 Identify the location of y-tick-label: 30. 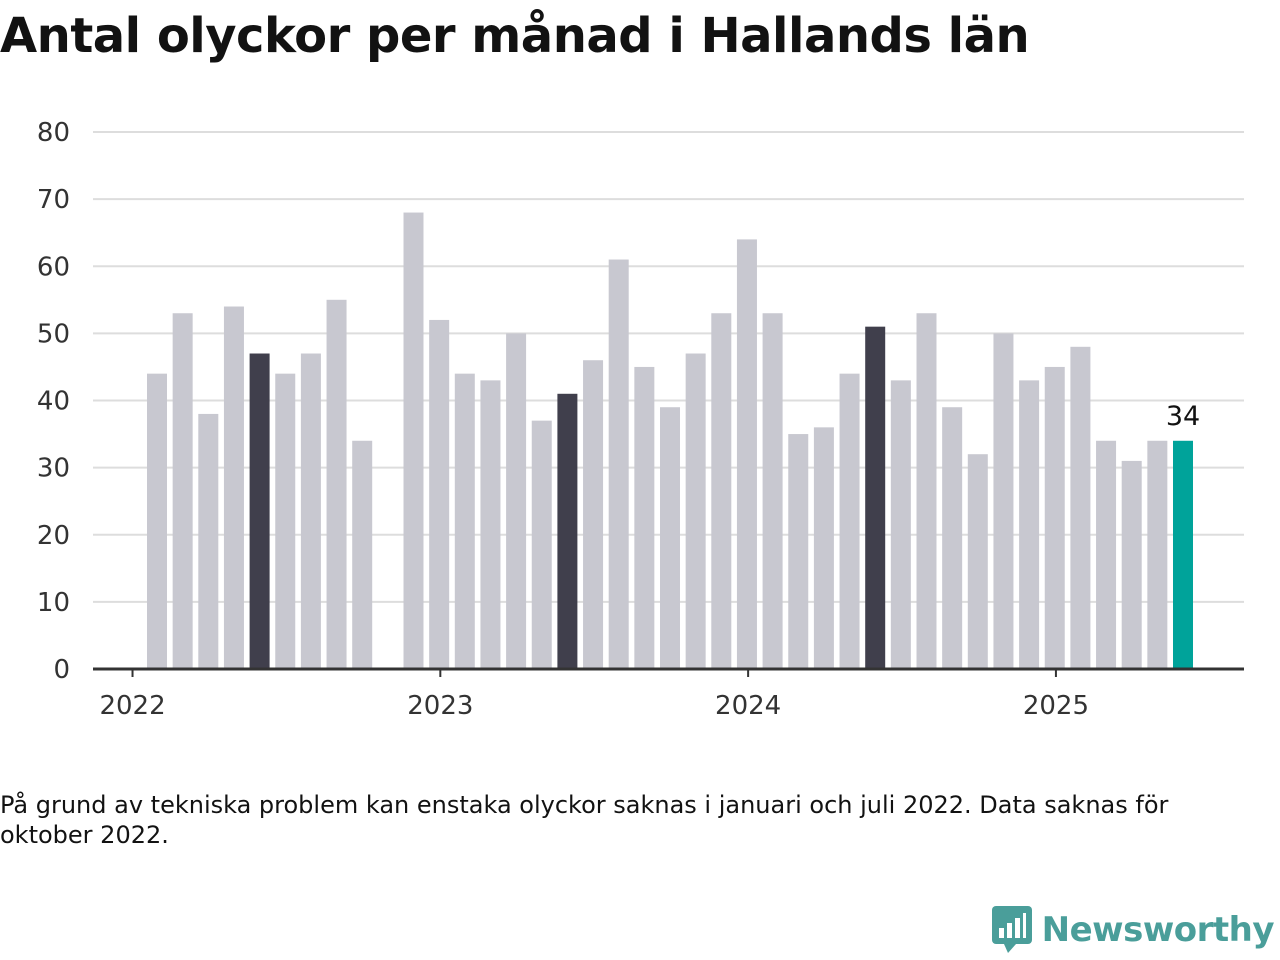
(53, 469).